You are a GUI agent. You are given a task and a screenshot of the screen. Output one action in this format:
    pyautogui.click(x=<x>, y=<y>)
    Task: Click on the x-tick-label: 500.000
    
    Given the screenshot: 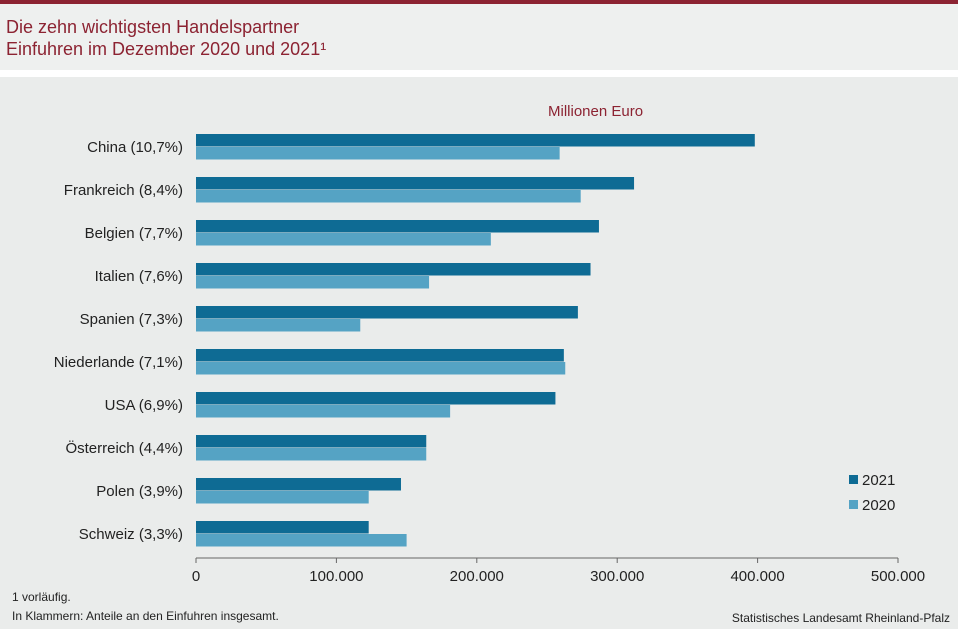 What is the action you would take?
    pyautogui.click(x=898, y=576)
    